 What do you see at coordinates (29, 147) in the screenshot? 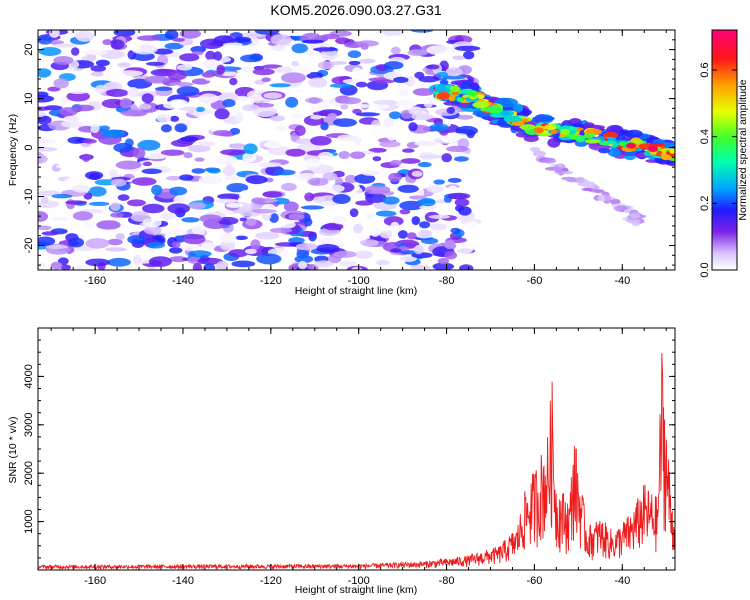
I see `y-tick-label: 0` at bounding box center [29, 147].